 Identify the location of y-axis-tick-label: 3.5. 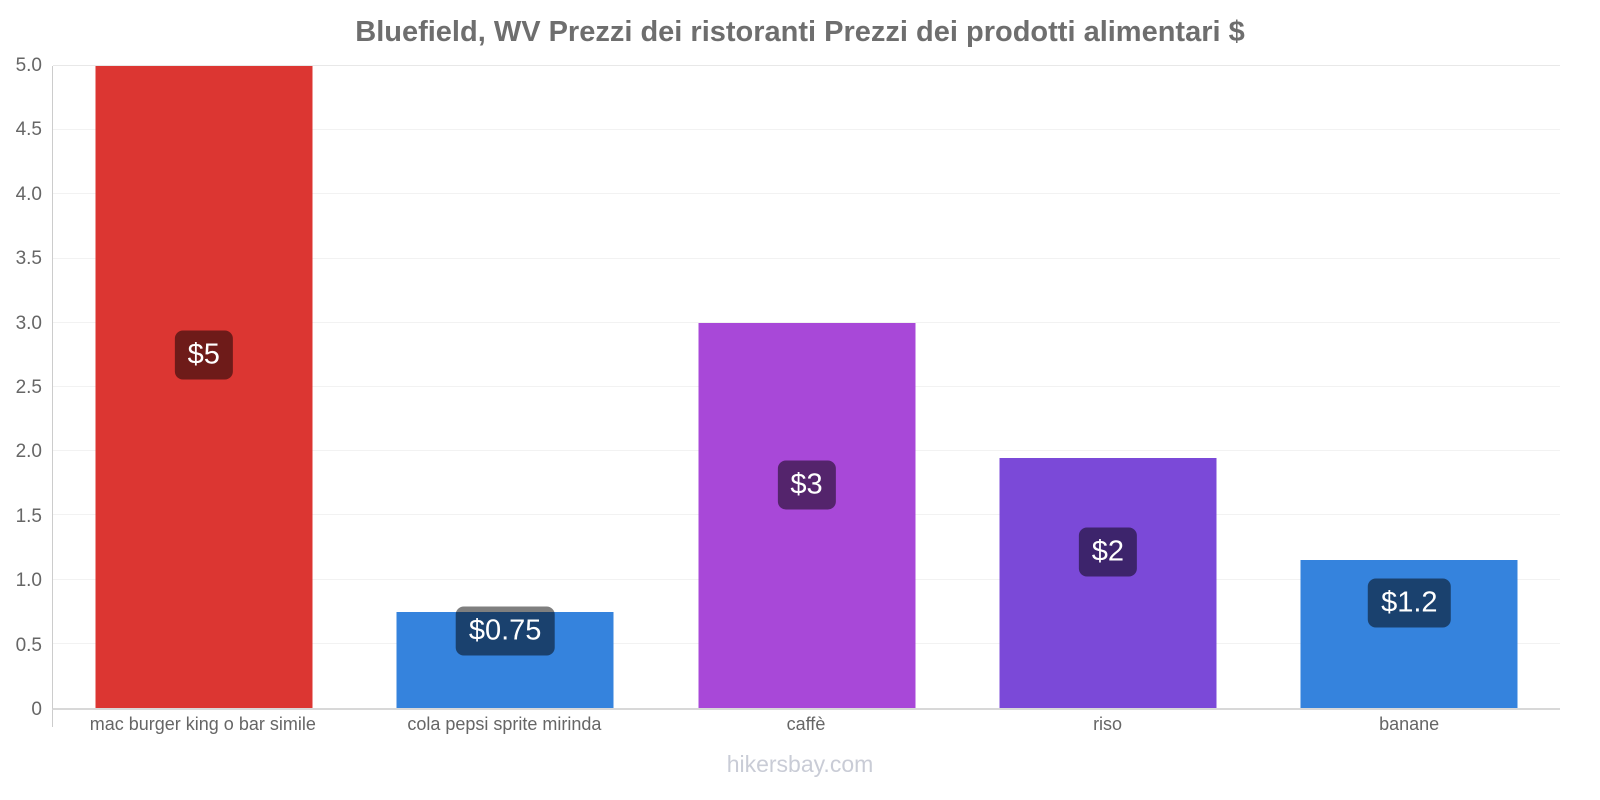
(28, 259).